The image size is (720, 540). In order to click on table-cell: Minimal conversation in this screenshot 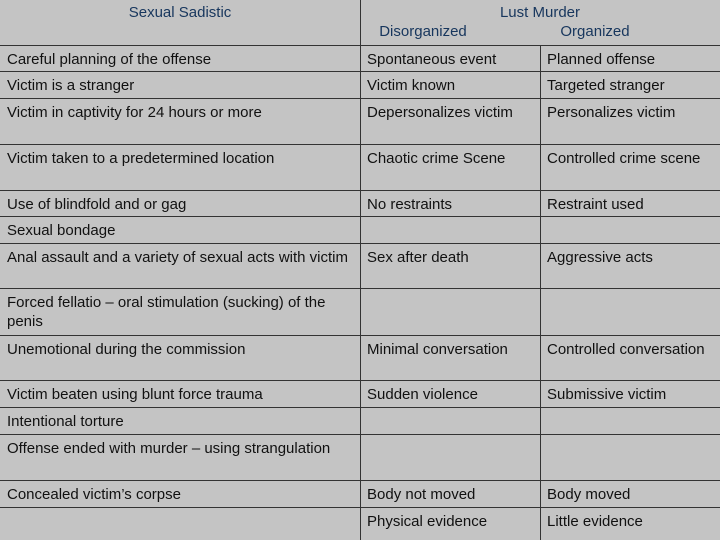, I will do `click(437, 349)`.